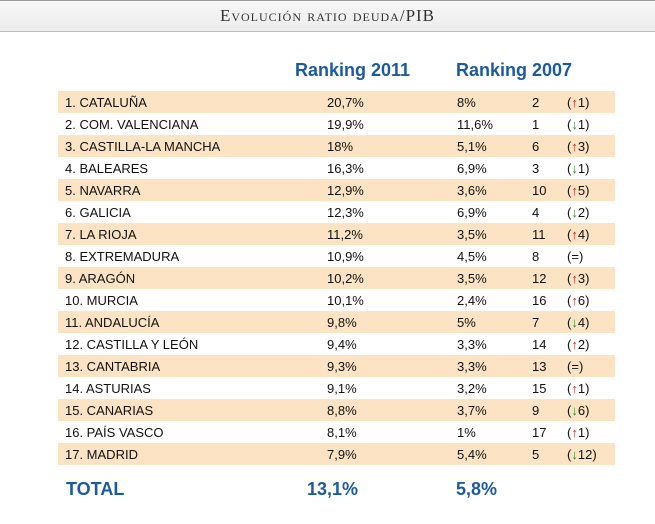 This screenshot has width=655, height=524. What do you see at coordinates (342, 344) in the screenshot?
I see `ratio-2011: 9,4%` at bounding box center [342, 344].